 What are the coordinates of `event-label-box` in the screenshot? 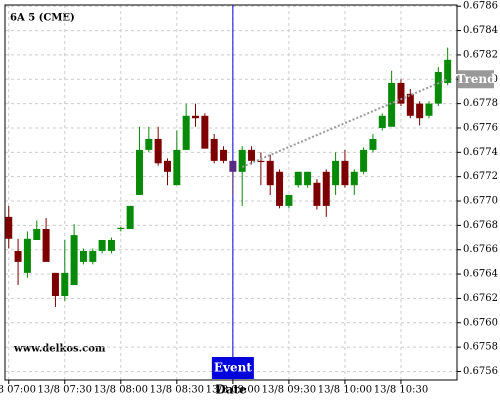 It's located at (232, 368).